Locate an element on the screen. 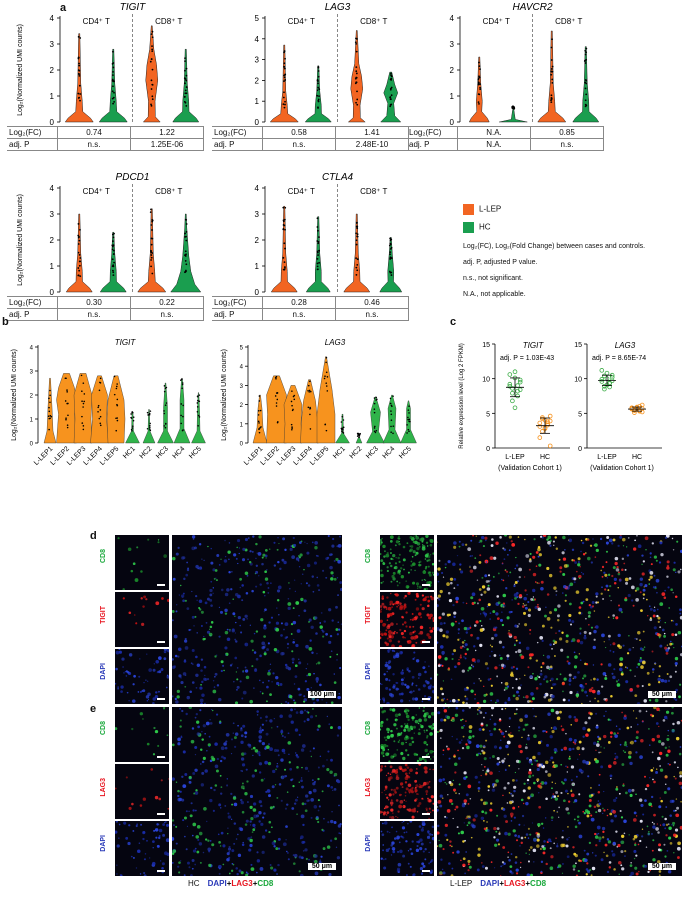 This screenshot has height=917, width=685. violin-sample is located at coordinates (293, 414).